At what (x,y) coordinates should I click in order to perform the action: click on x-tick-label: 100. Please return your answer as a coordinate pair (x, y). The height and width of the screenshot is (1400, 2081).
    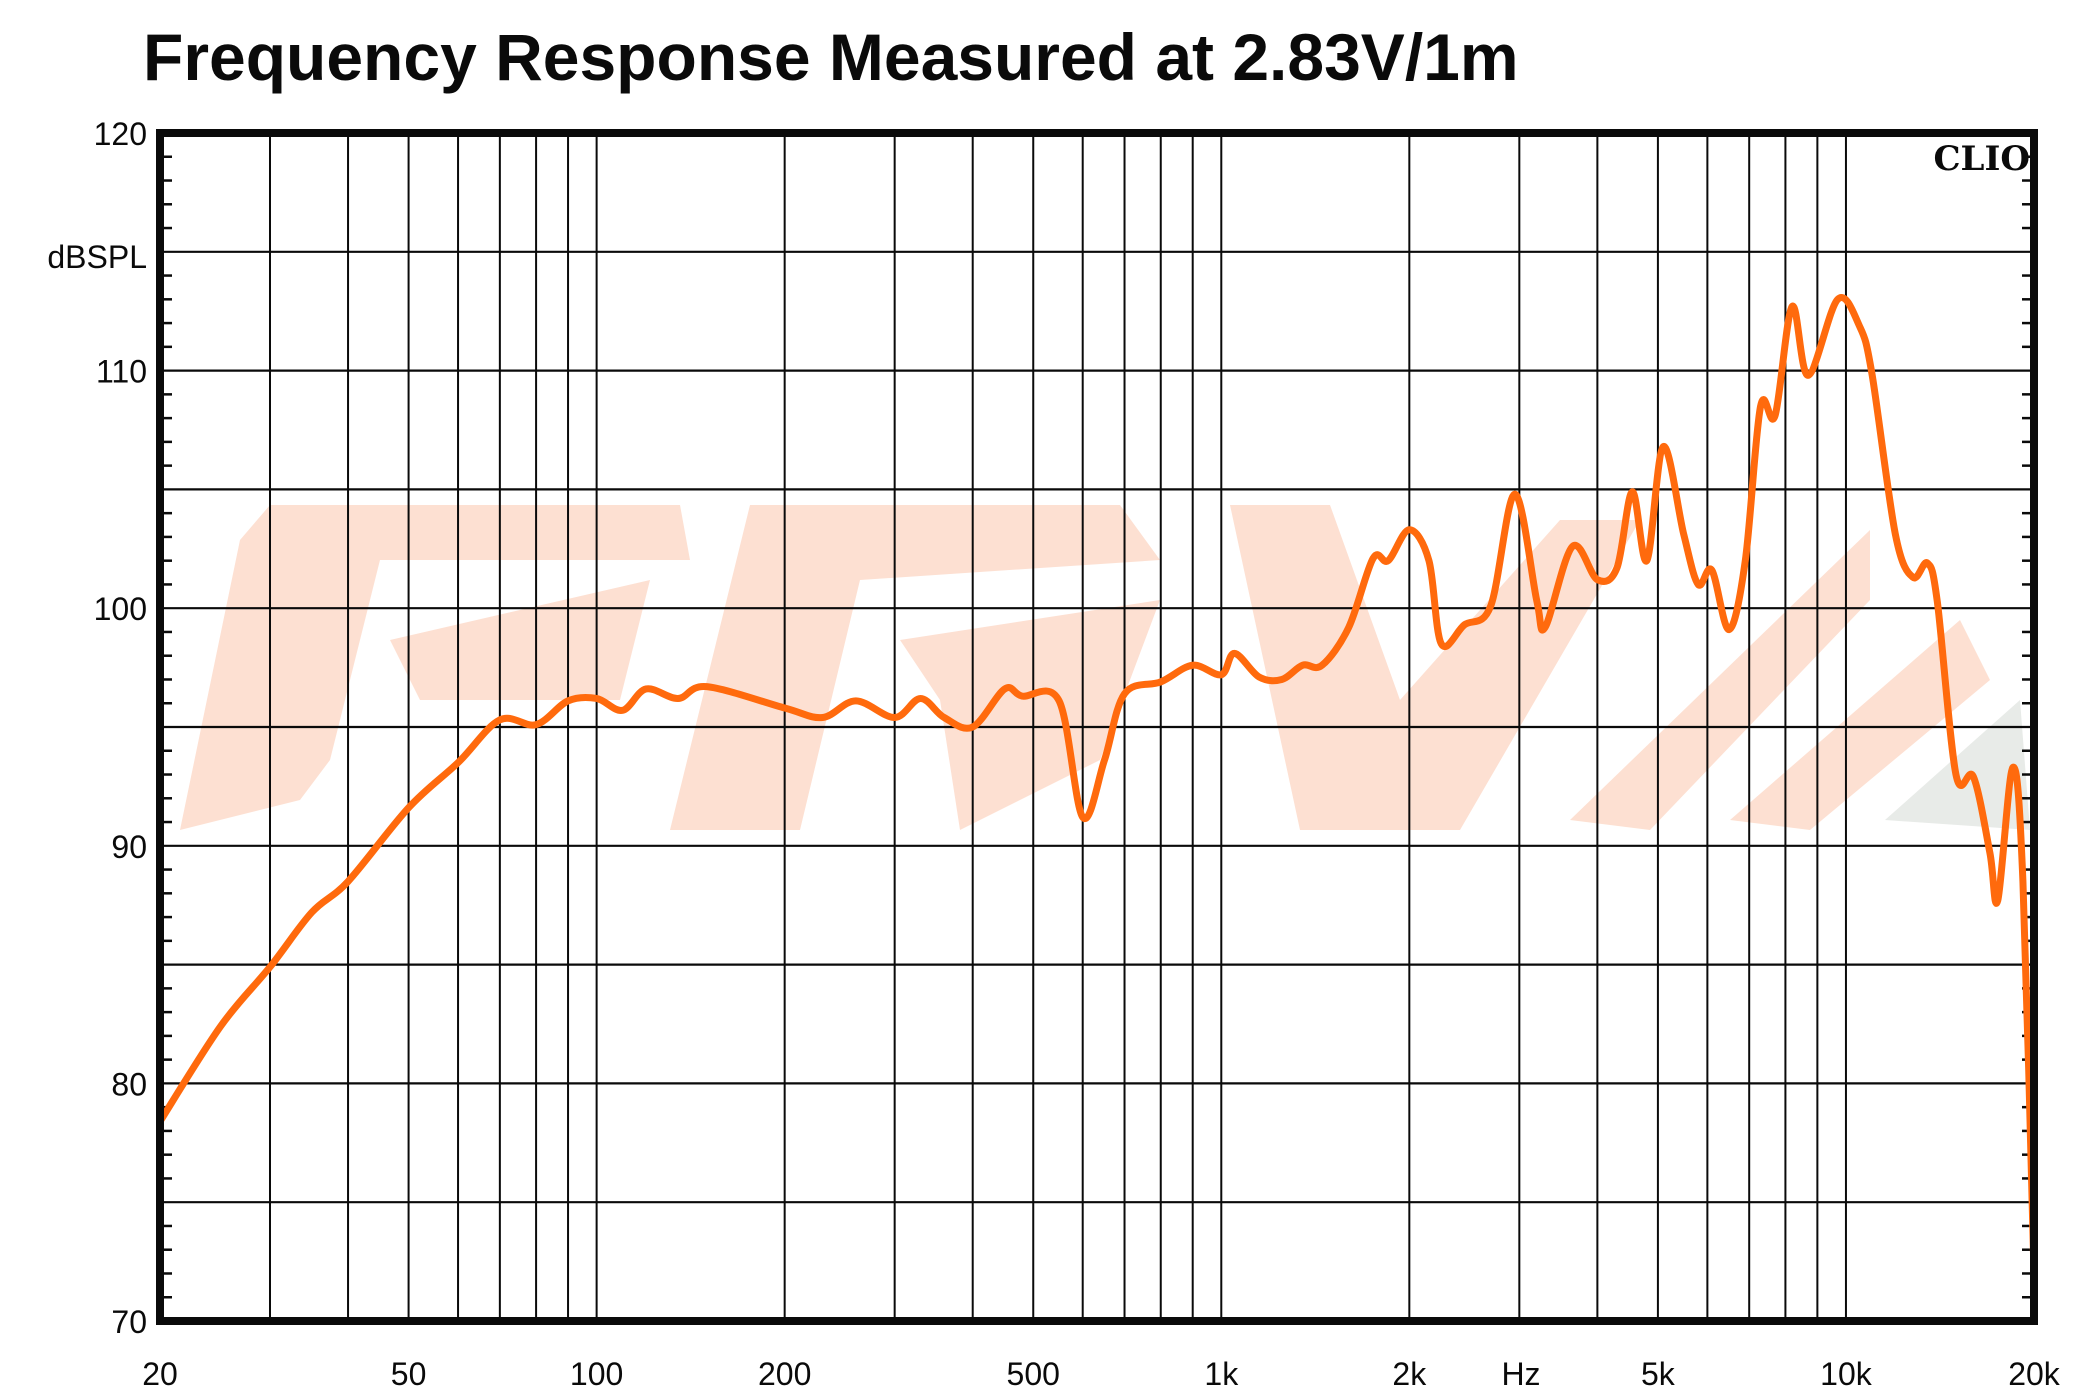
    Looking at the image, I should click on (596, 1374).